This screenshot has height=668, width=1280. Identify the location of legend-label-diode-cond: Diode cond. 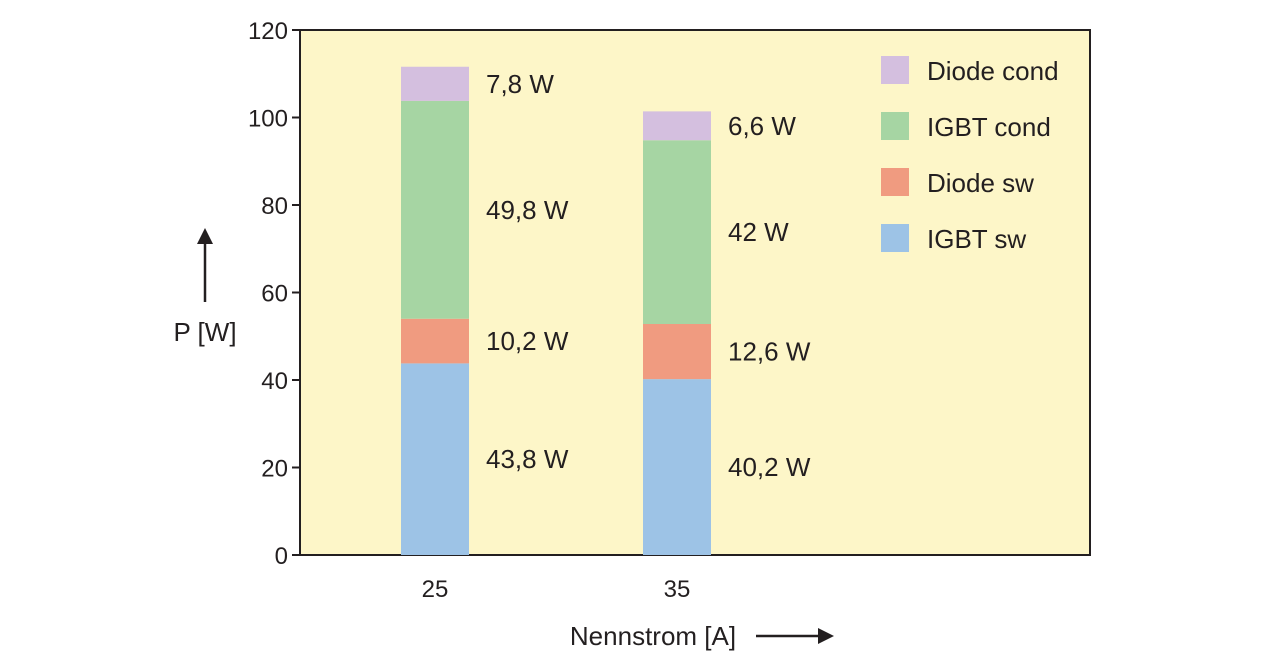
(993, 71).